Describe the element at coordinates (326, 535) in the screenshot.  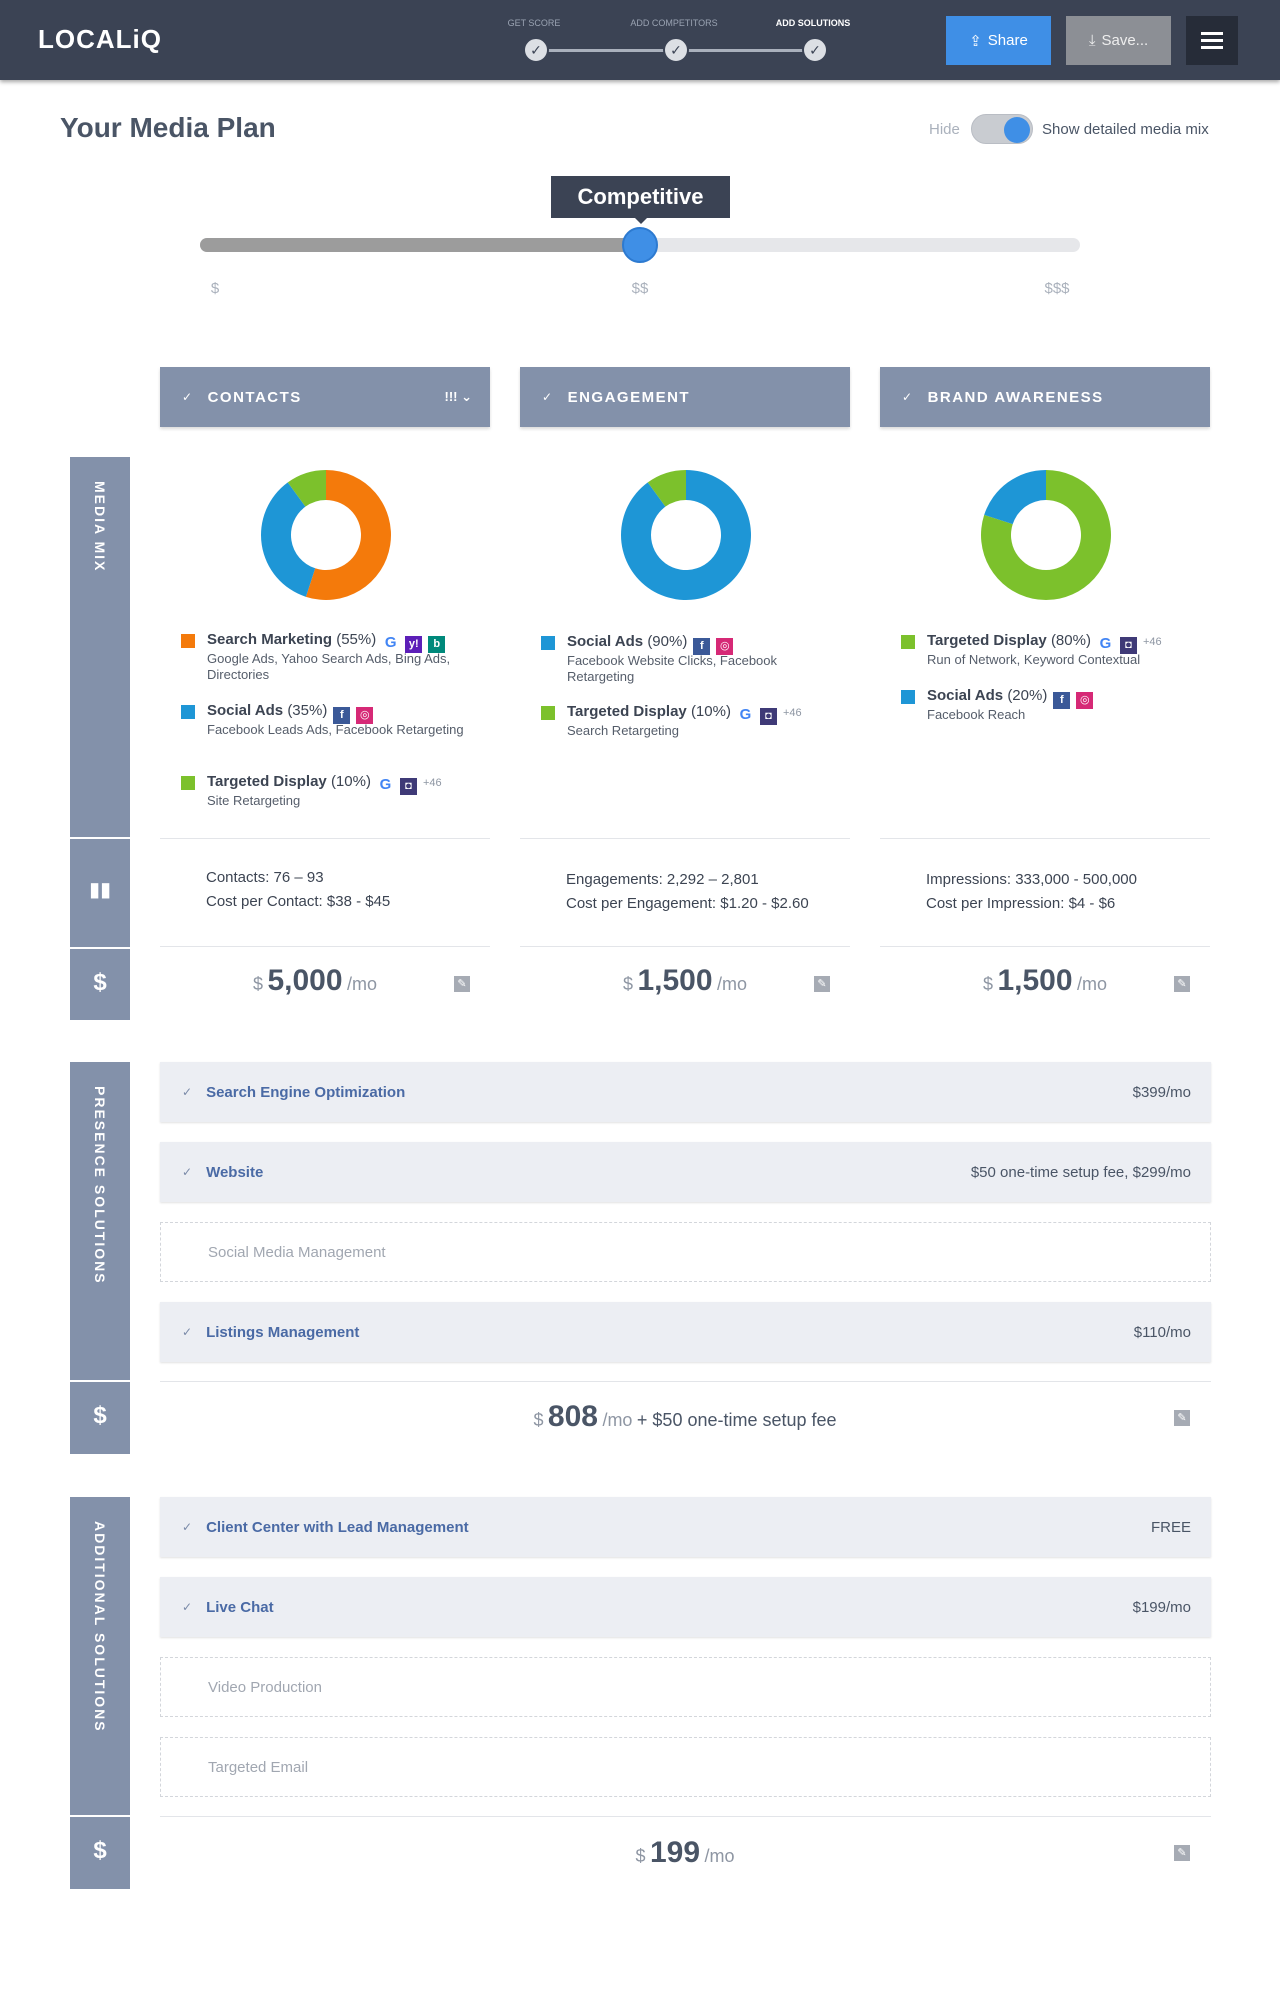
I see `contacts-donut-chart` at that location.